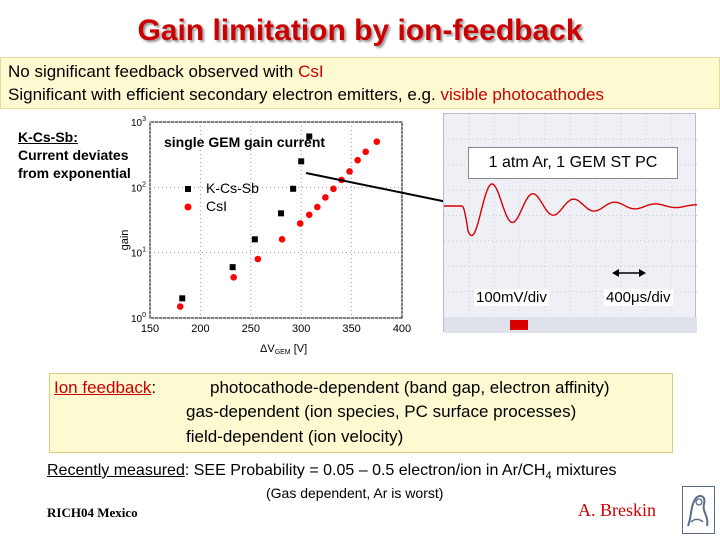 This screenshot has width=720, height=540. I want to click on slide-title: Gain limitation by ion-feedback, so click(360, 30).